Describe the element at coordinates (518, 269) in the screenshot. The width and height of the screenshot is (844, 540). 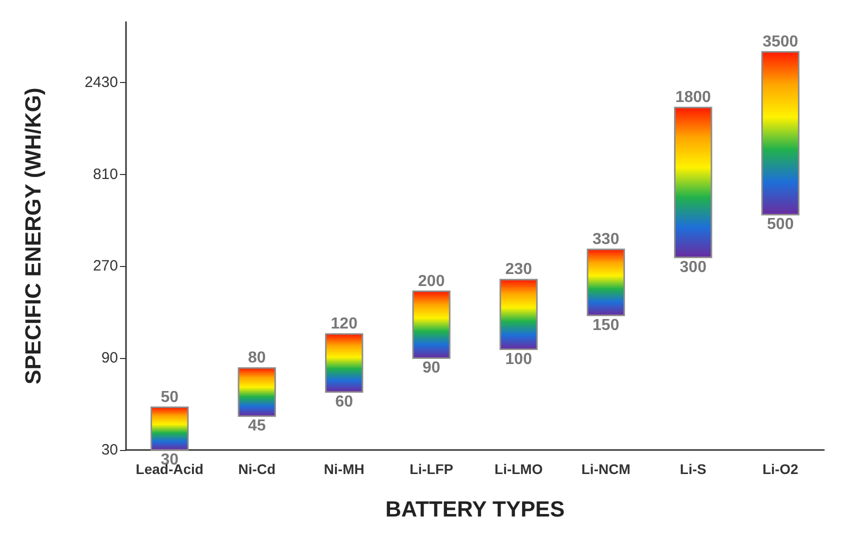
I see `data-label: 230` at that location.